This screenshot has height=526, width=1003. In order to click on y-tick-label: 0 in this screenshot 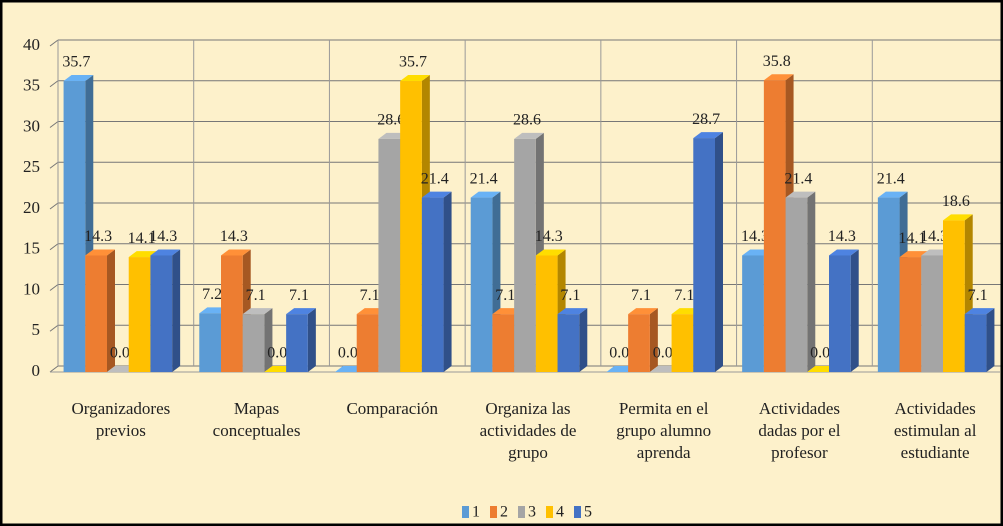, I will do `click(36, 370)`.